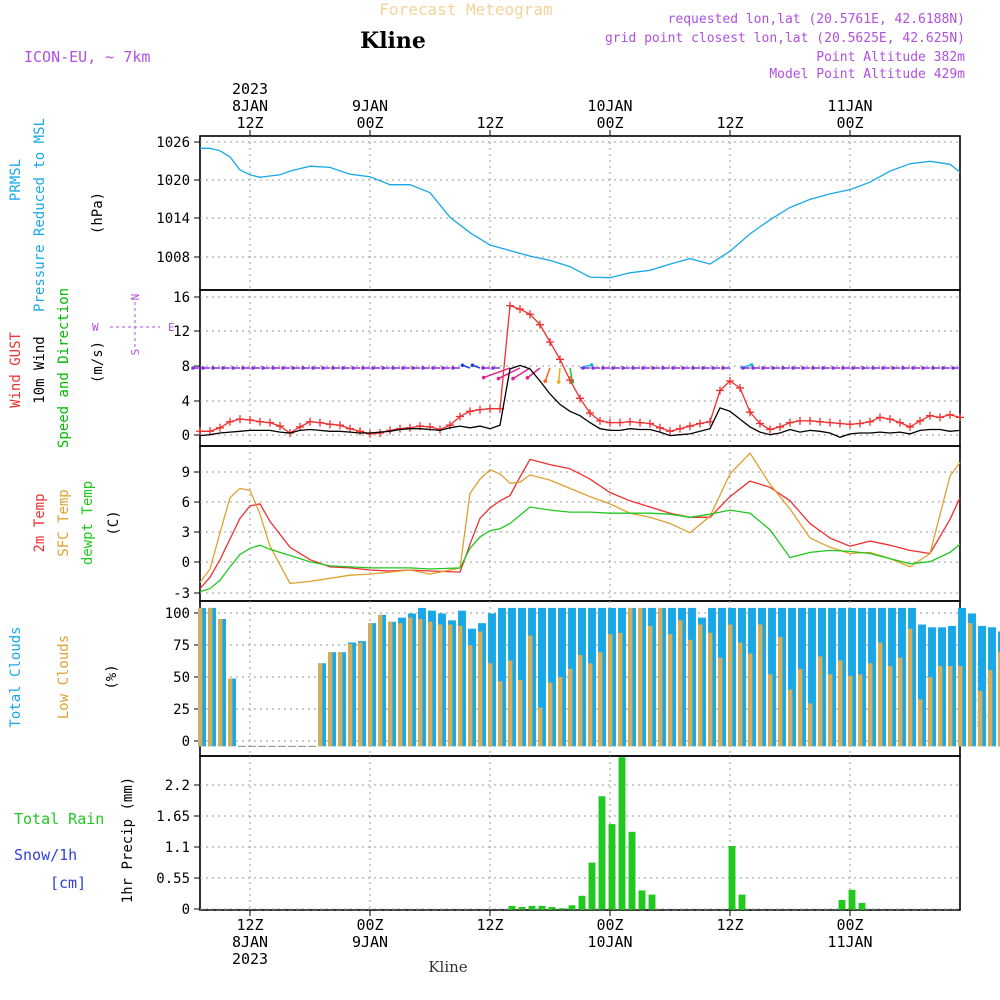 The image size is (1000, 1000). I want to click on snow-label: Snow/1h, so click(45, 855).